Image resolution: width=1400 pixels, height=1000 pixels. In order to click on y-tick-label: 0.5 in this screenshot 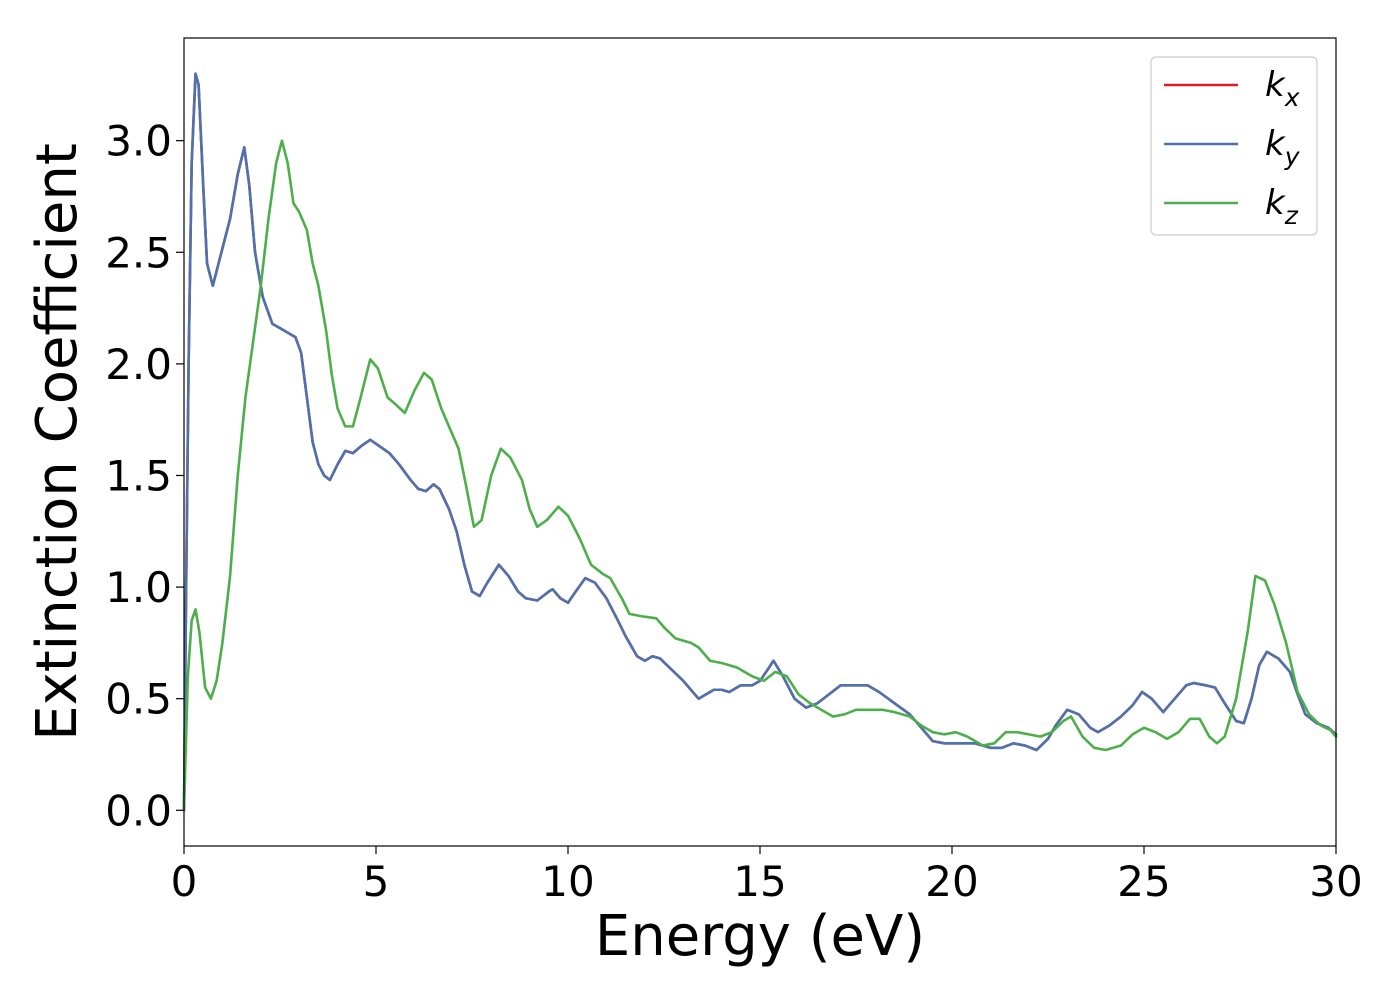, I will do `click(138, 699)`.